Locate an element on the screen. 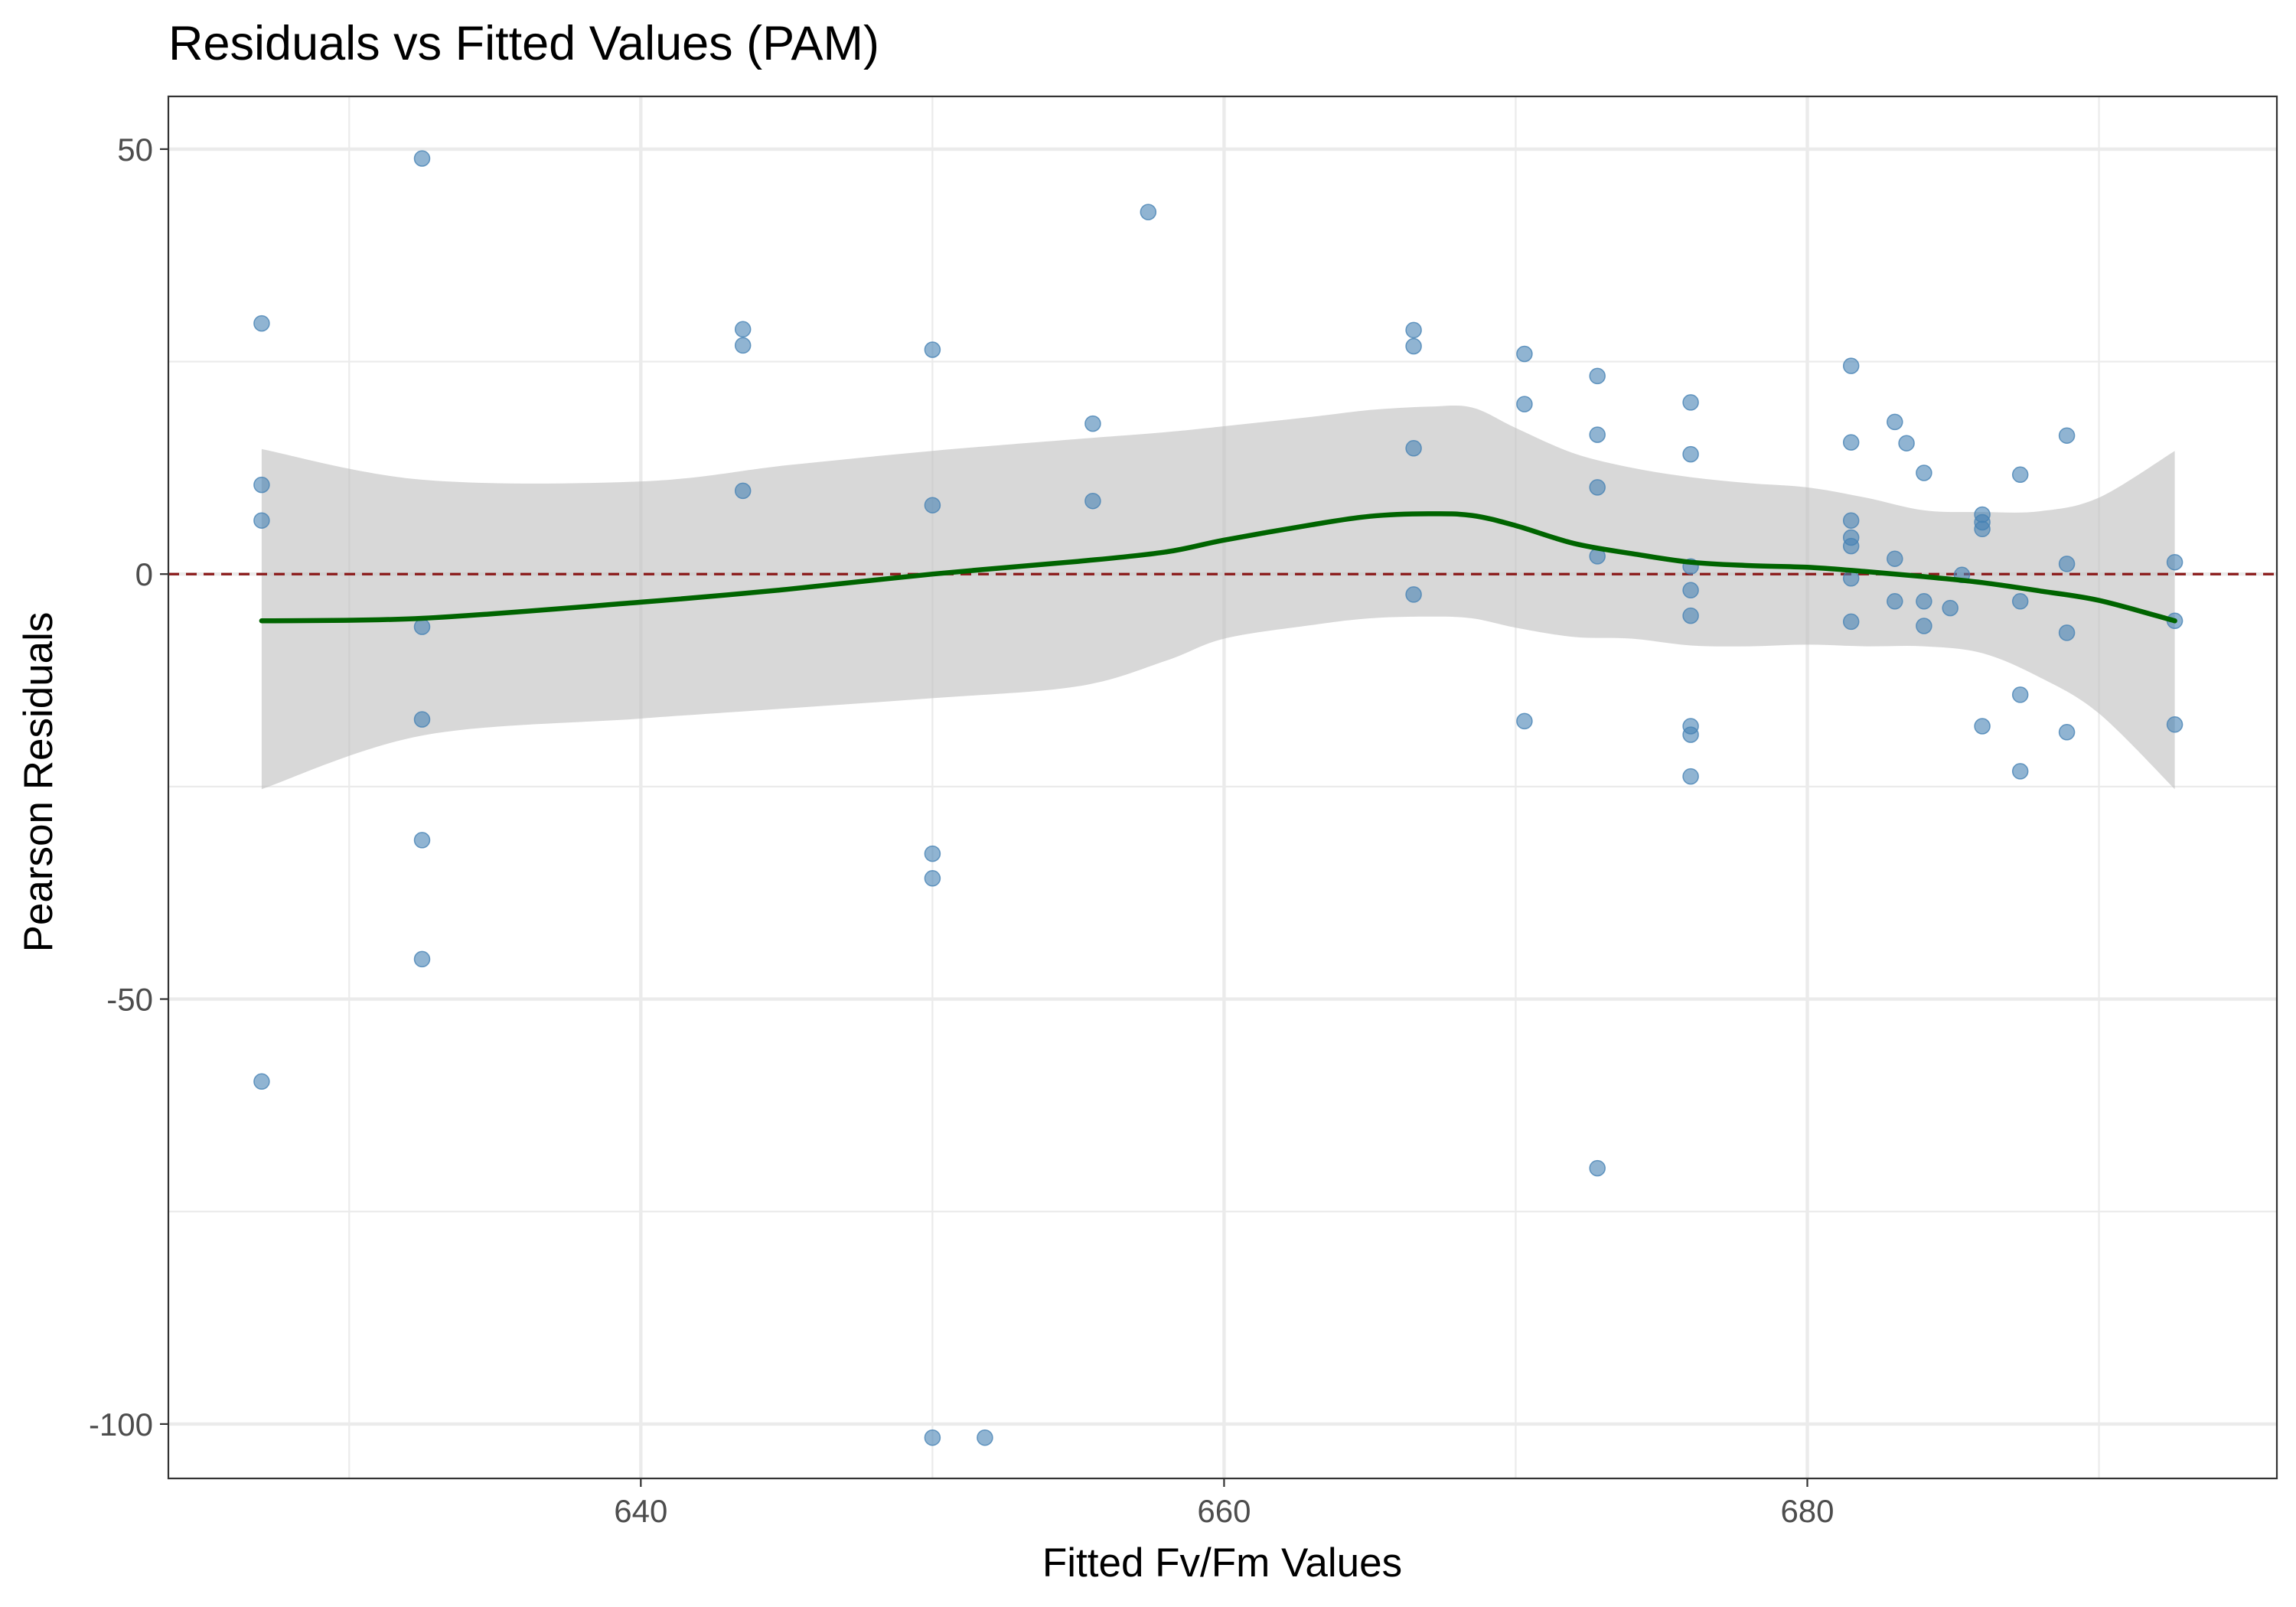 This screenshot has width=2296, height=1607. chart-title: Residuals vs Fitted Values (PAM) is located at coordinates (523, 43).